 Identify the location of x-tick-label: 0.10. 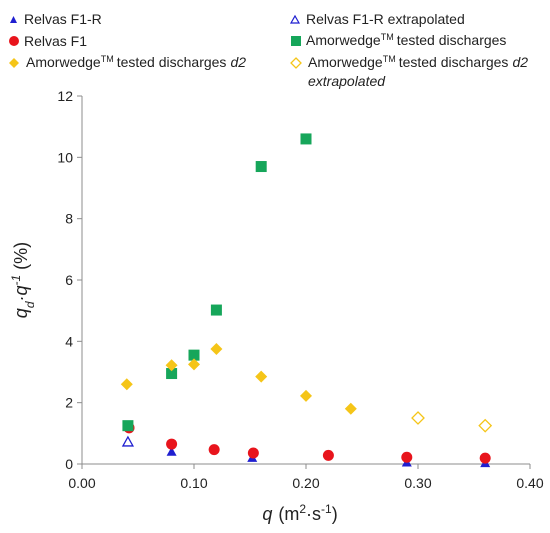
(193, 483).